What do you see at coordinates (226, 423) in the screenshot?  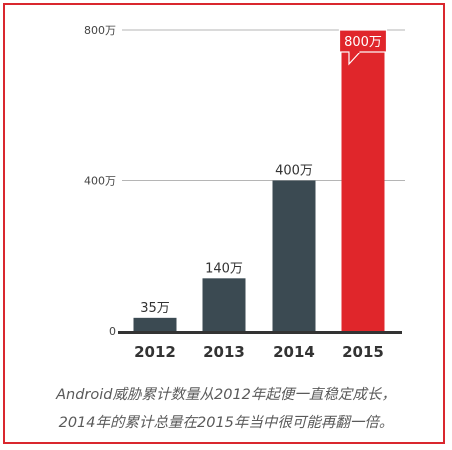 I see `caption-line-2: 2014年的累计总量在2015年当中很可能再翻一倍。` at bounding box center [226, 423].